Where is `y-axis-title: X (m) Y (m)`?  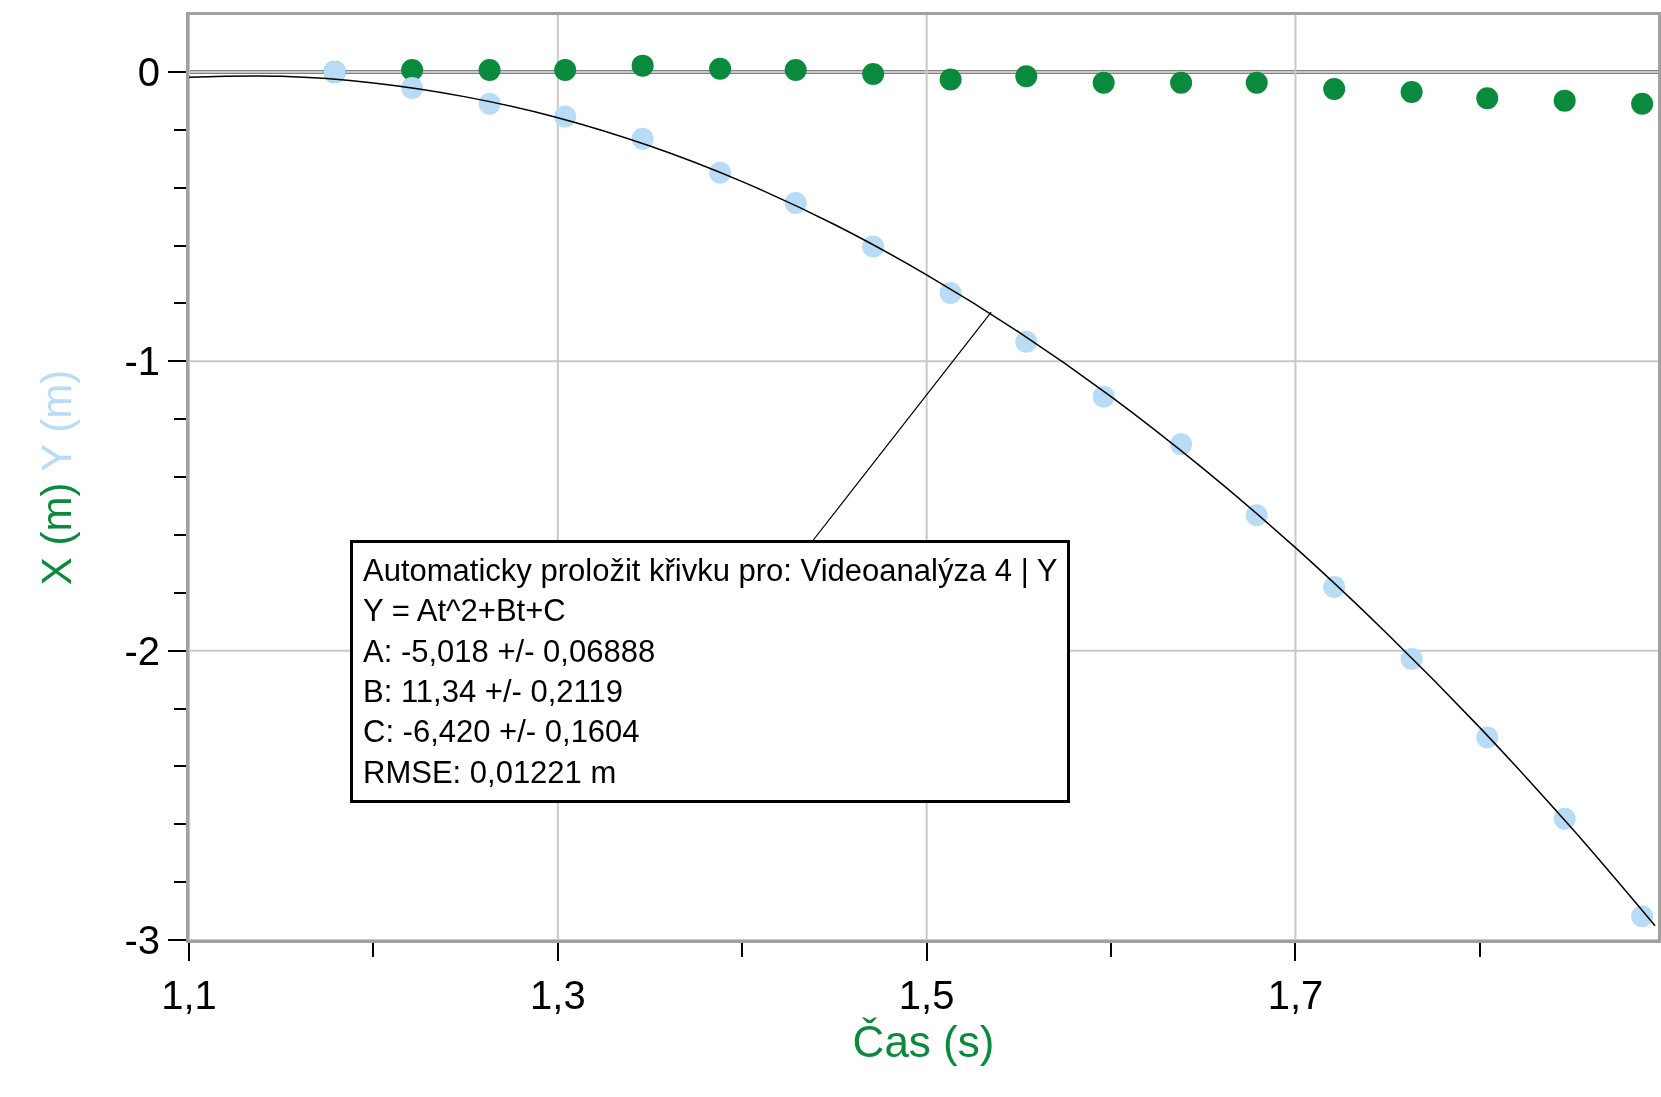 y-axis-title: X (m) Y (m) is located at coordinates (57, 477).